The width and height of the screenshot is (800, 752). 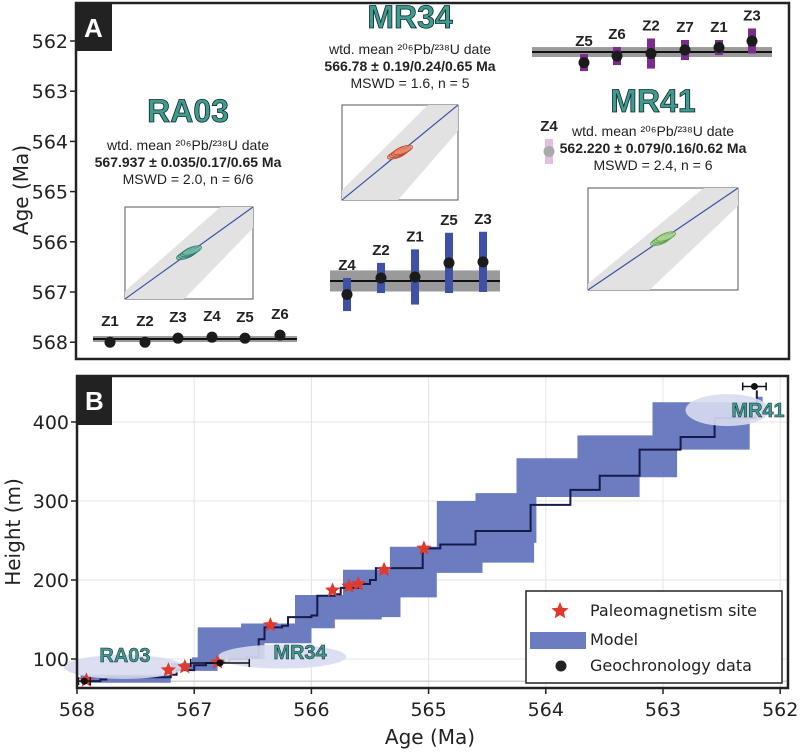 I want to click on legend-dot-icon, so click(x=561, y=666).